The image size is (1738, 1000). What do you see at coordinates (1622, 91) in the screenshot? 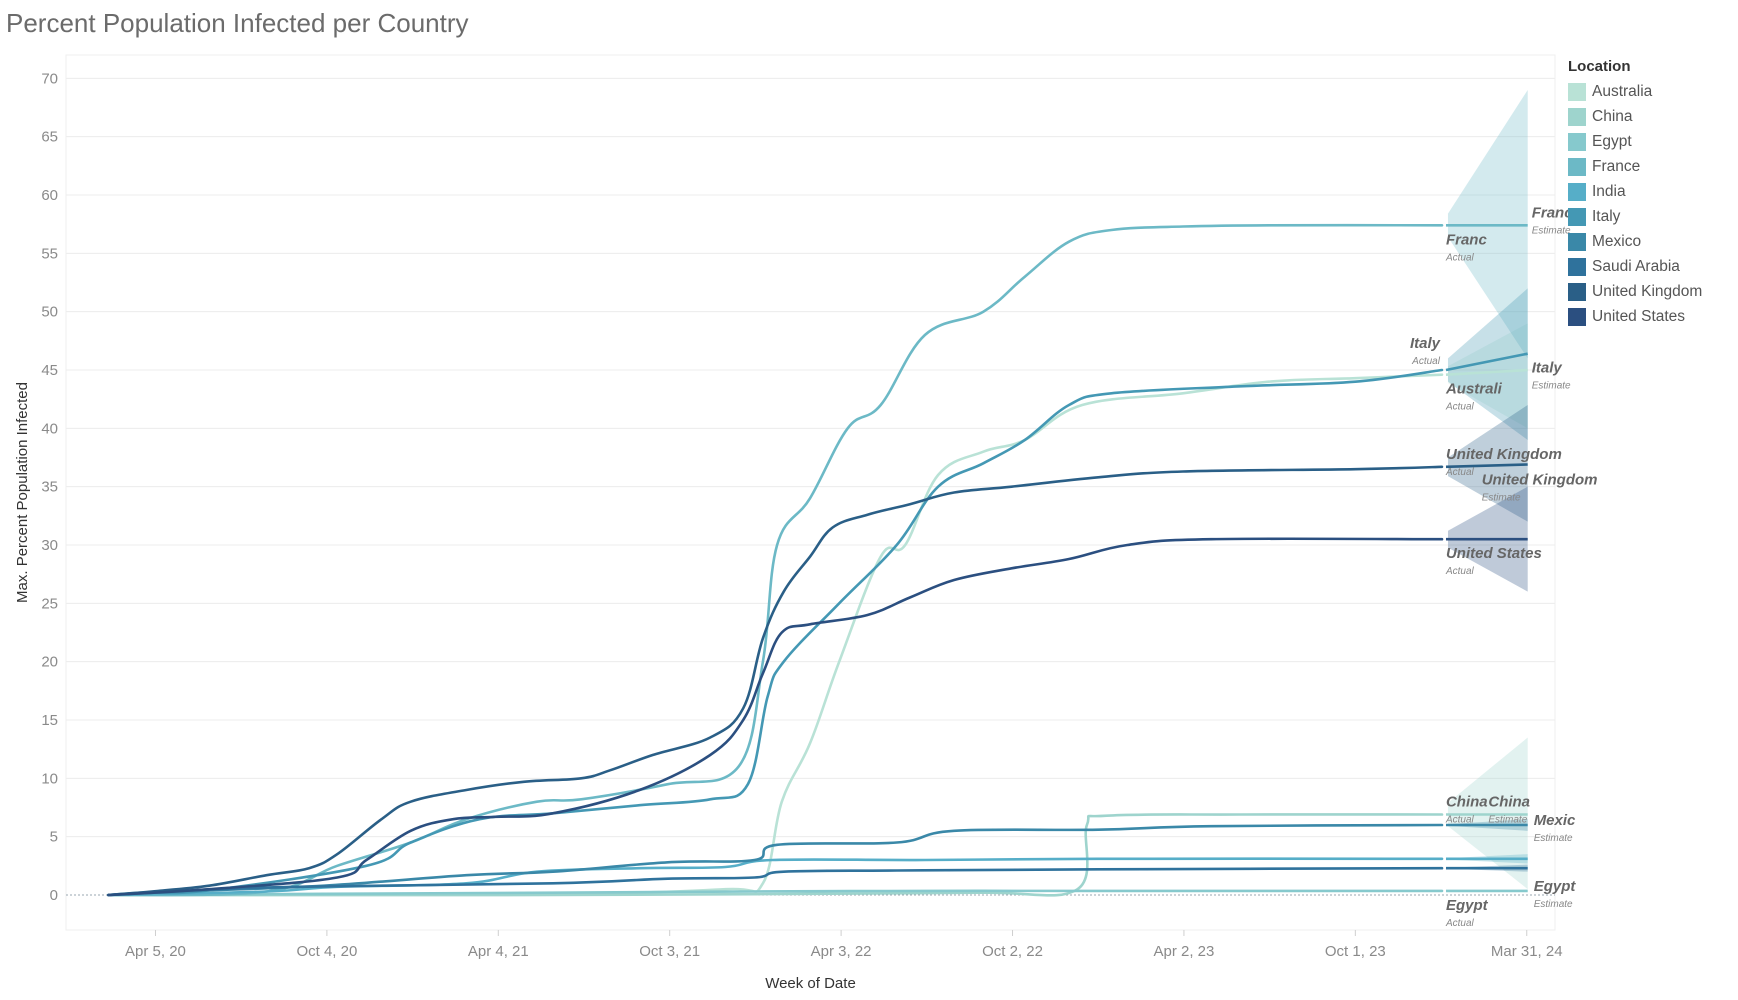
I see `legend-label: Australia` at bounding box center [1622, 91].